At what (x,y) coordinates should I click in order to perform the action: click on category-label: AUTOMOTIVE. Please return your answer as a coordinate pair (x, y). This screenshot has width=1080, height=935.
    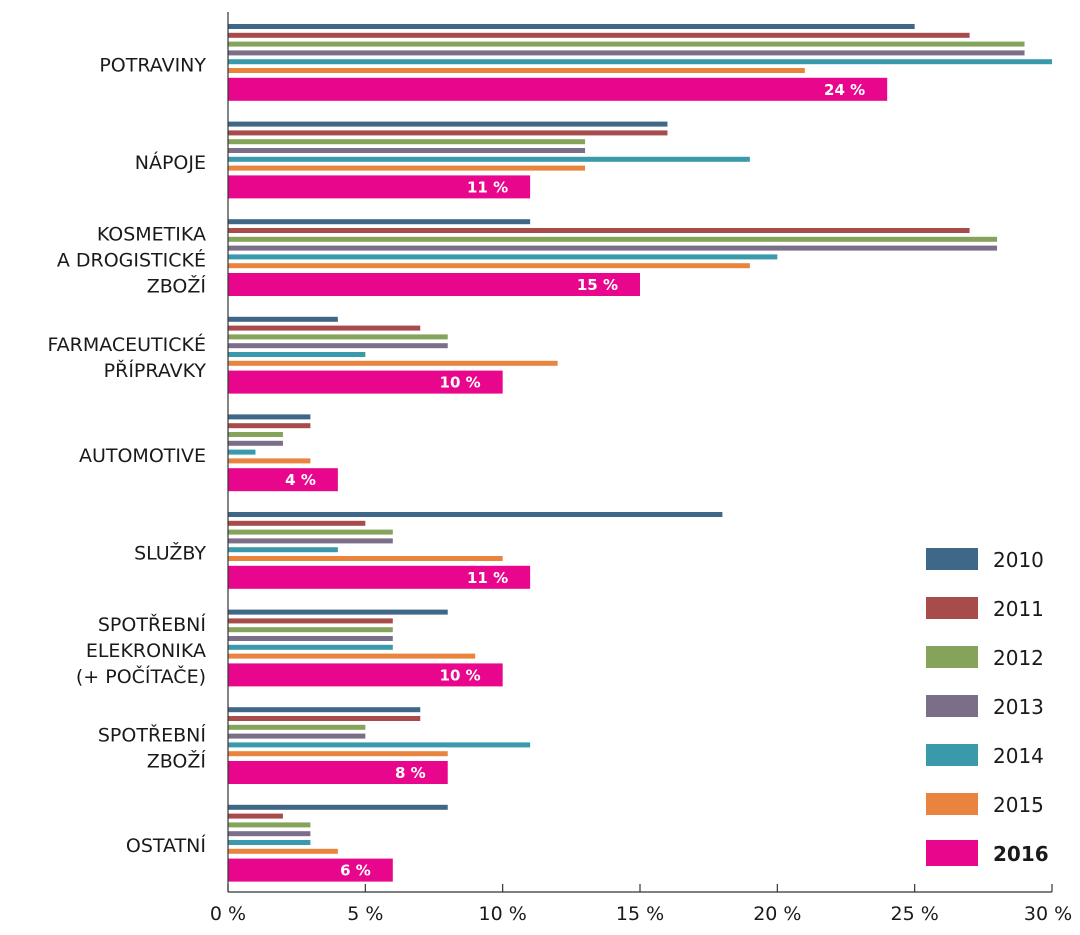
    Looking at the image, I should click on (142, 456).